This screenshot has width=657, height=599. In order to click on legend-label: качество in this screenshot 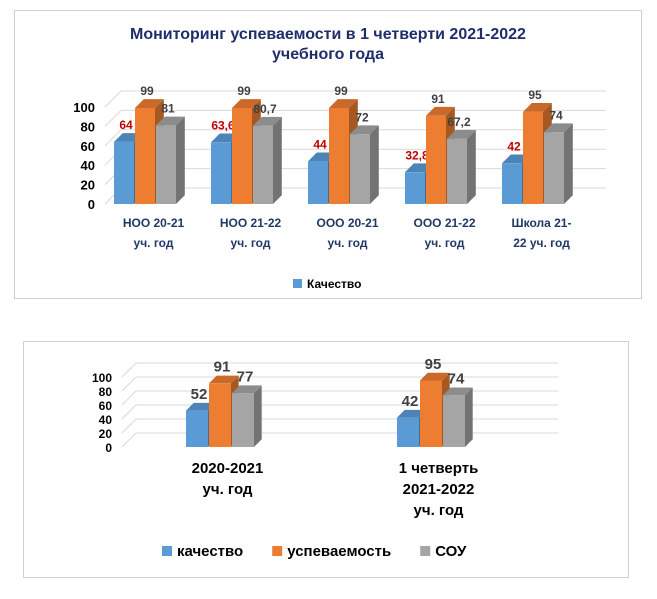, I will do `click(210, 551)`.